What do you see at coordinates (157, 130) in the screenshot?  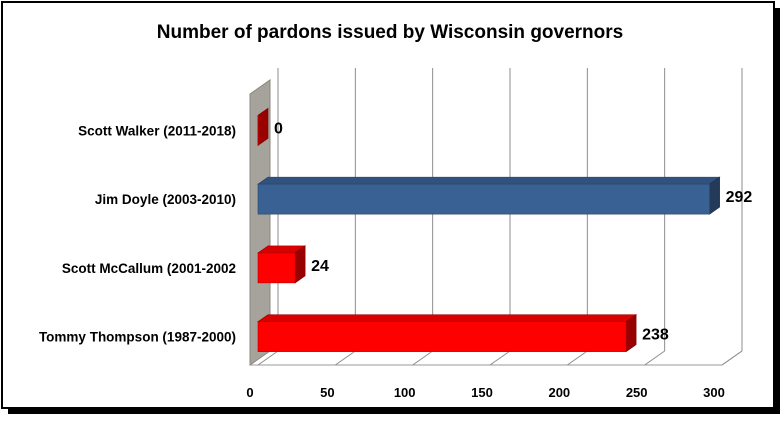 I see `category-label: Scott Walker (2011-2018)` at bounding box center [157, 130].